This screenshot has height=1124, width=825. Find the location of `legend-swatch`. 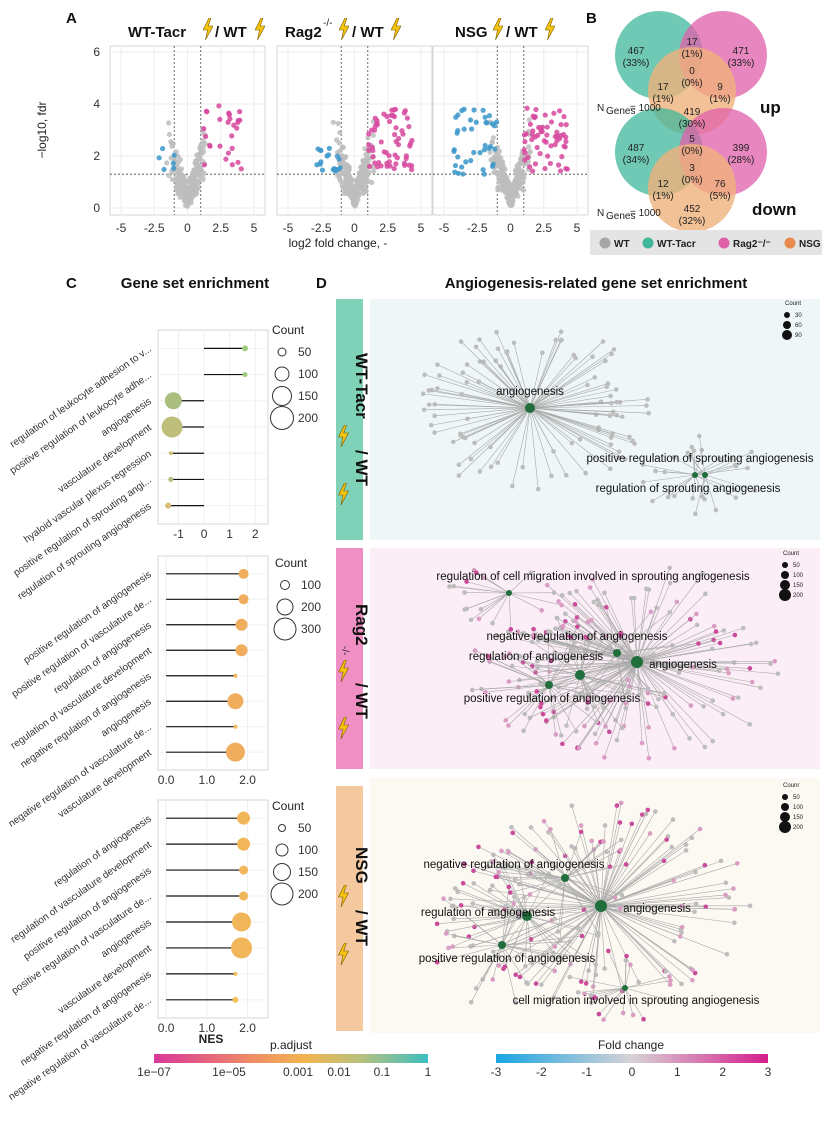

legend-swatch is located at coordinates (790, 243).